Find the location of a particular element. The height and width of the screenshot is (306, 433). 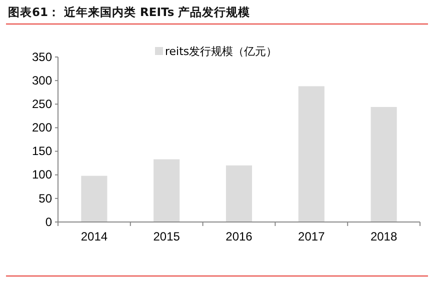

y-tick-label: 350 is located at coordinates (42, 57).